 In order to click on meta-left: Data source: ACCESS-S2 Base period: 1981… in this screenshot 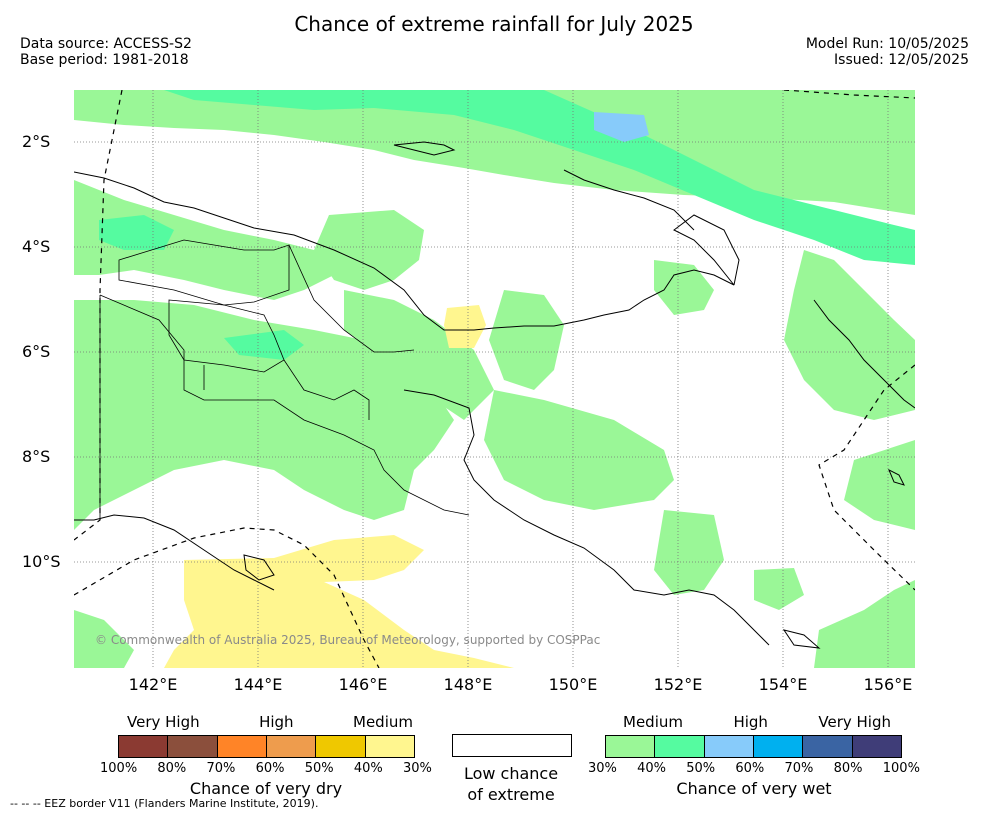, I will do `click(106, 52)`.